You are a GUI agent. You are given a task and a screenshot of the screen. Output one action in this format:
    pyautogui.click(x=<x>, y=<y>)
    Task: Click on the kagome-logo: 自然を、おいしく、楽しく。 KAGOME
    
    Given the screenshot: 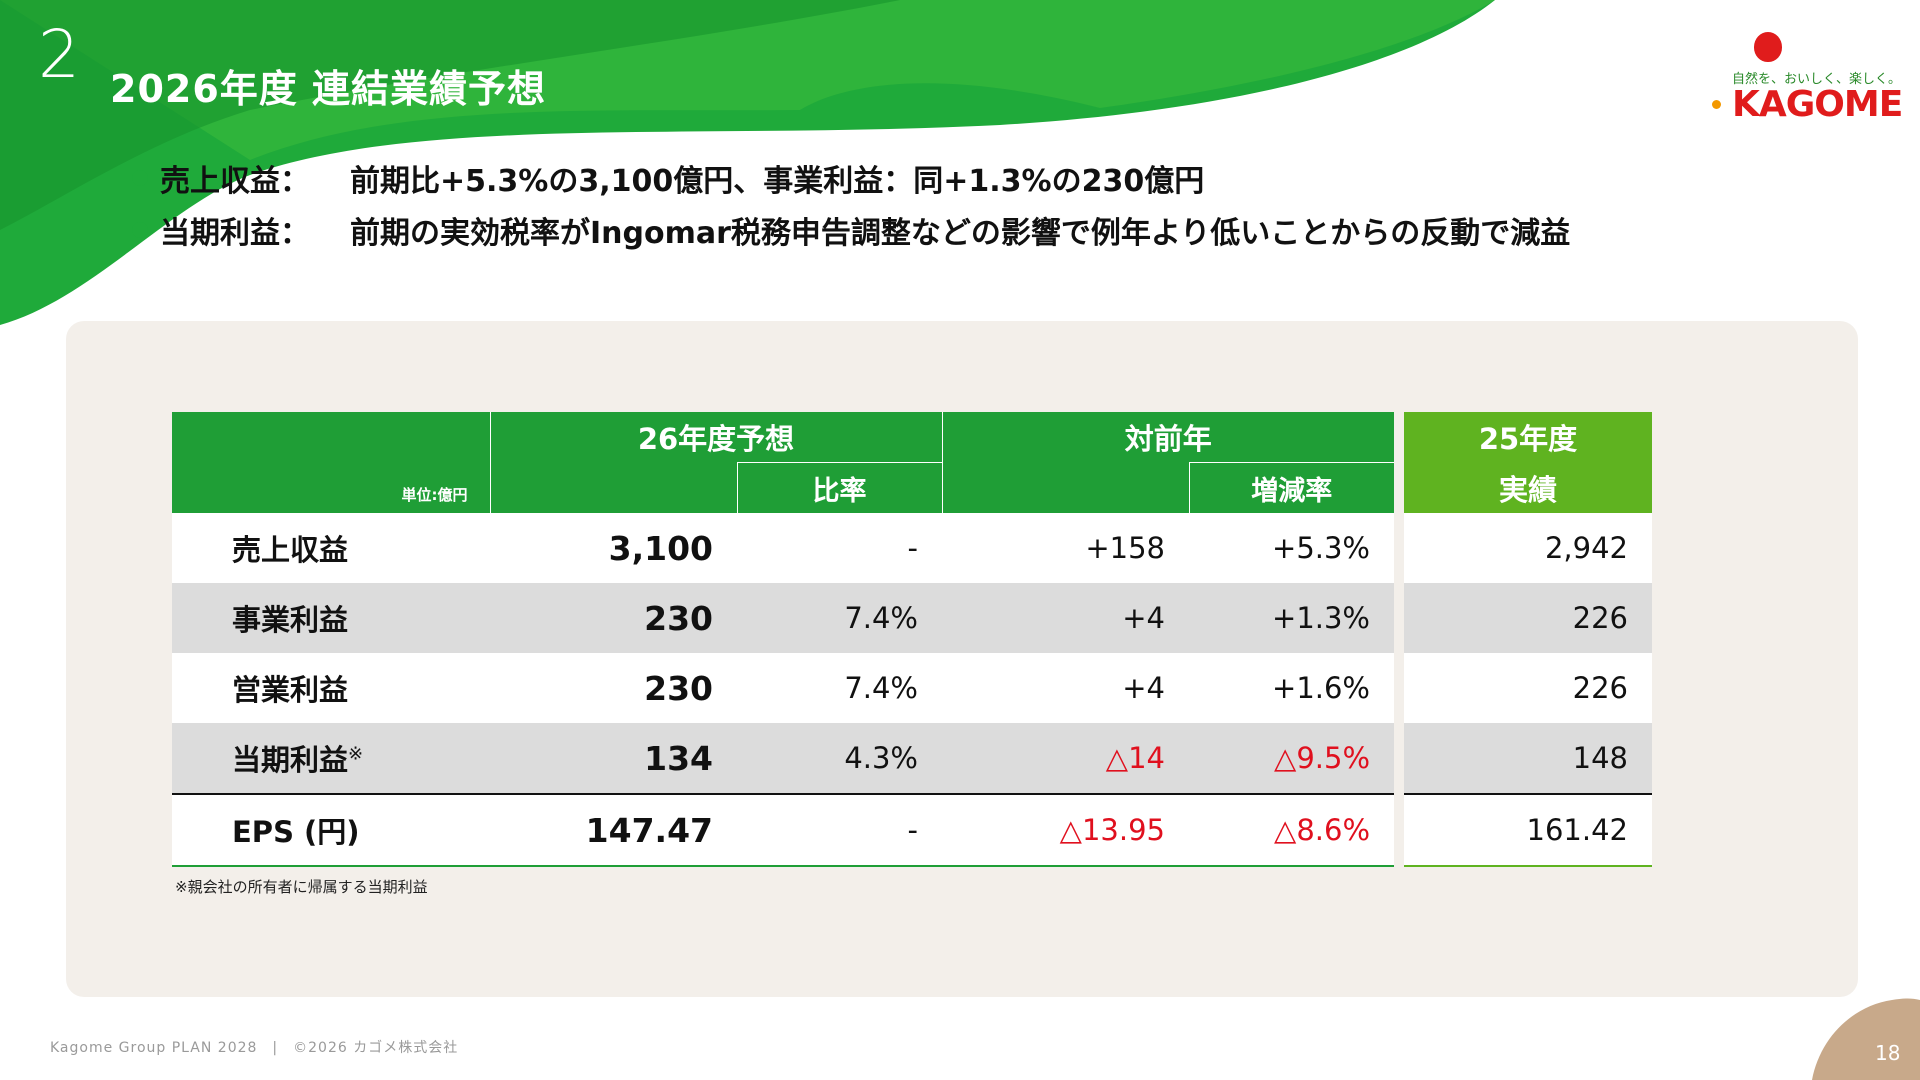 What is the action you would take?
    pyautogui.click(x=1807, y=78)
    